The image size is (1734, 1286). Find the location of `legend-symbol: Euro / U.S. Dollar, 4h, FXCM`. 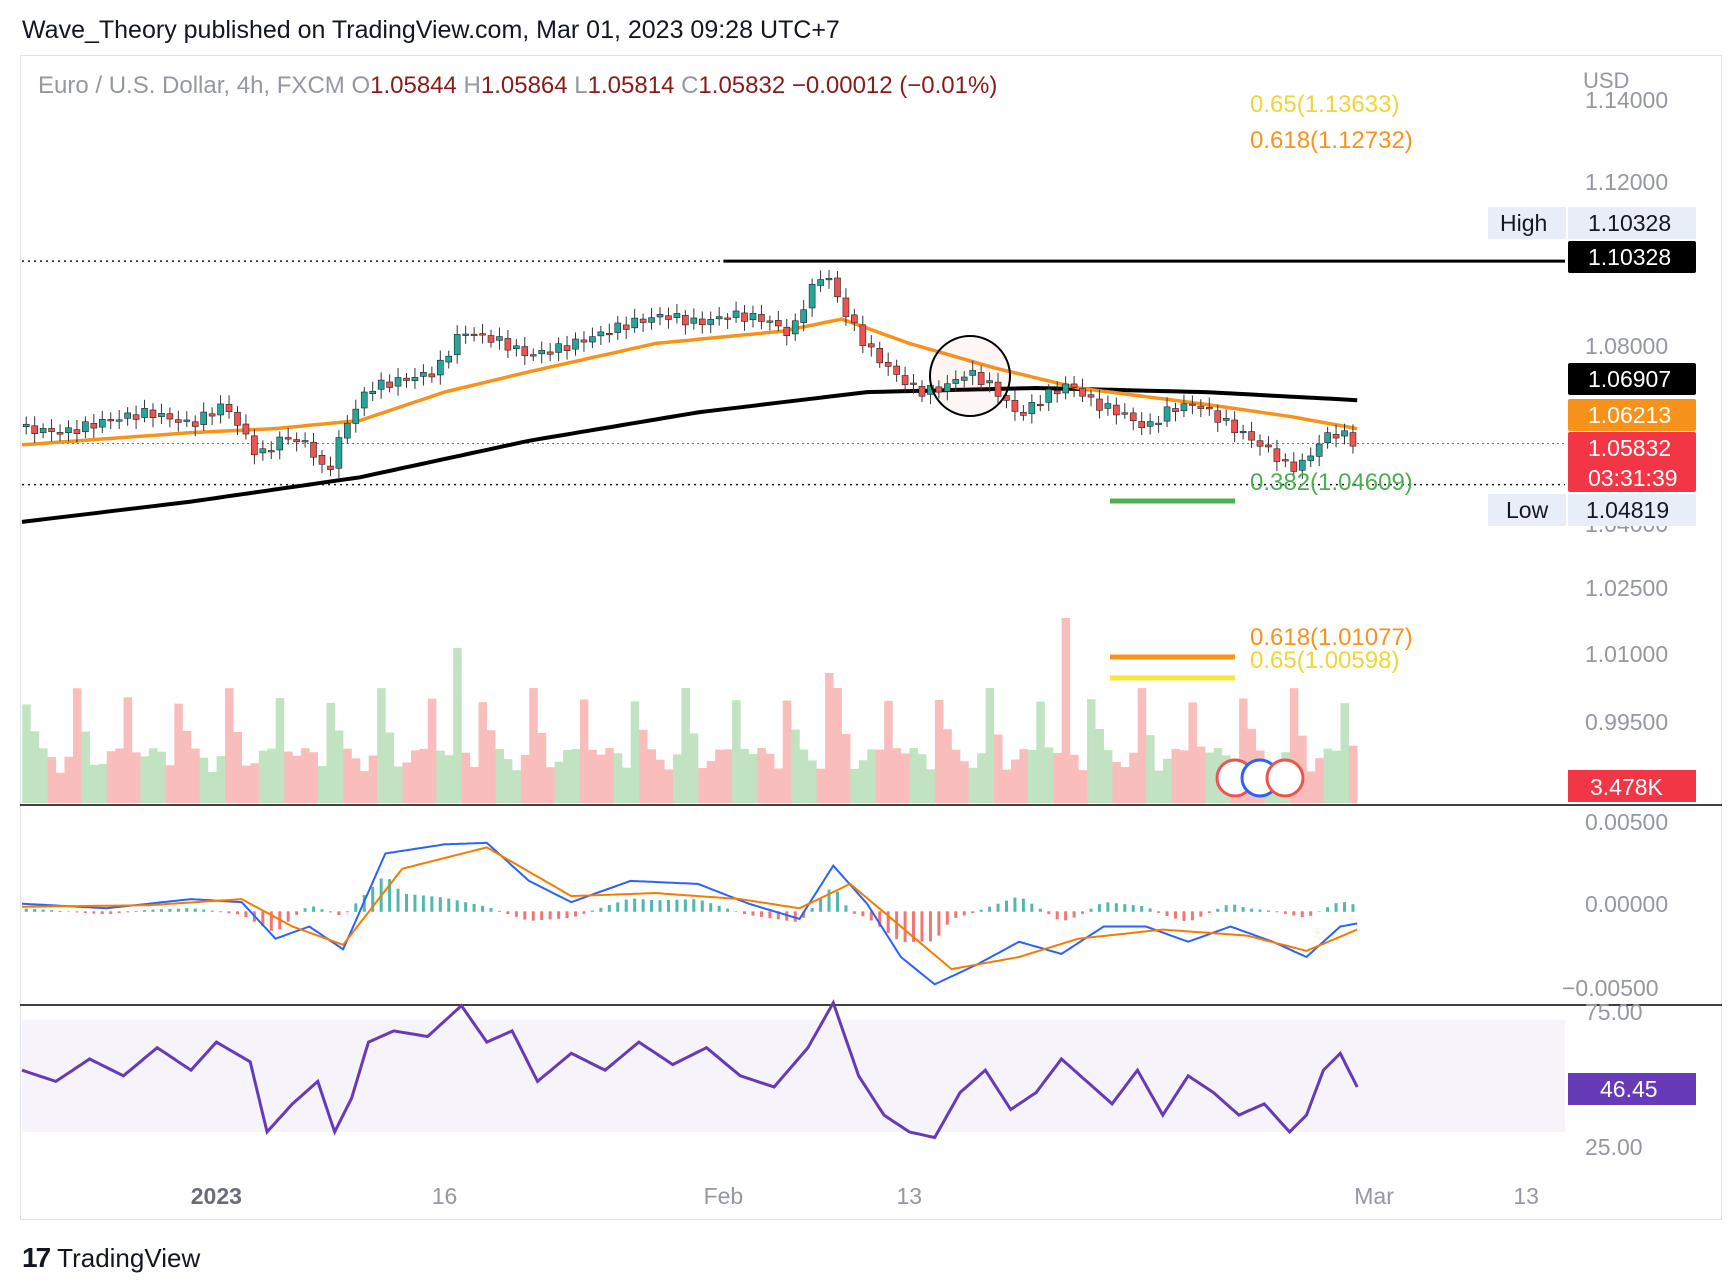

legend-symbol: Euro / U.S. Dollar, 4h, FXCM is located at coordinates (194, 85).